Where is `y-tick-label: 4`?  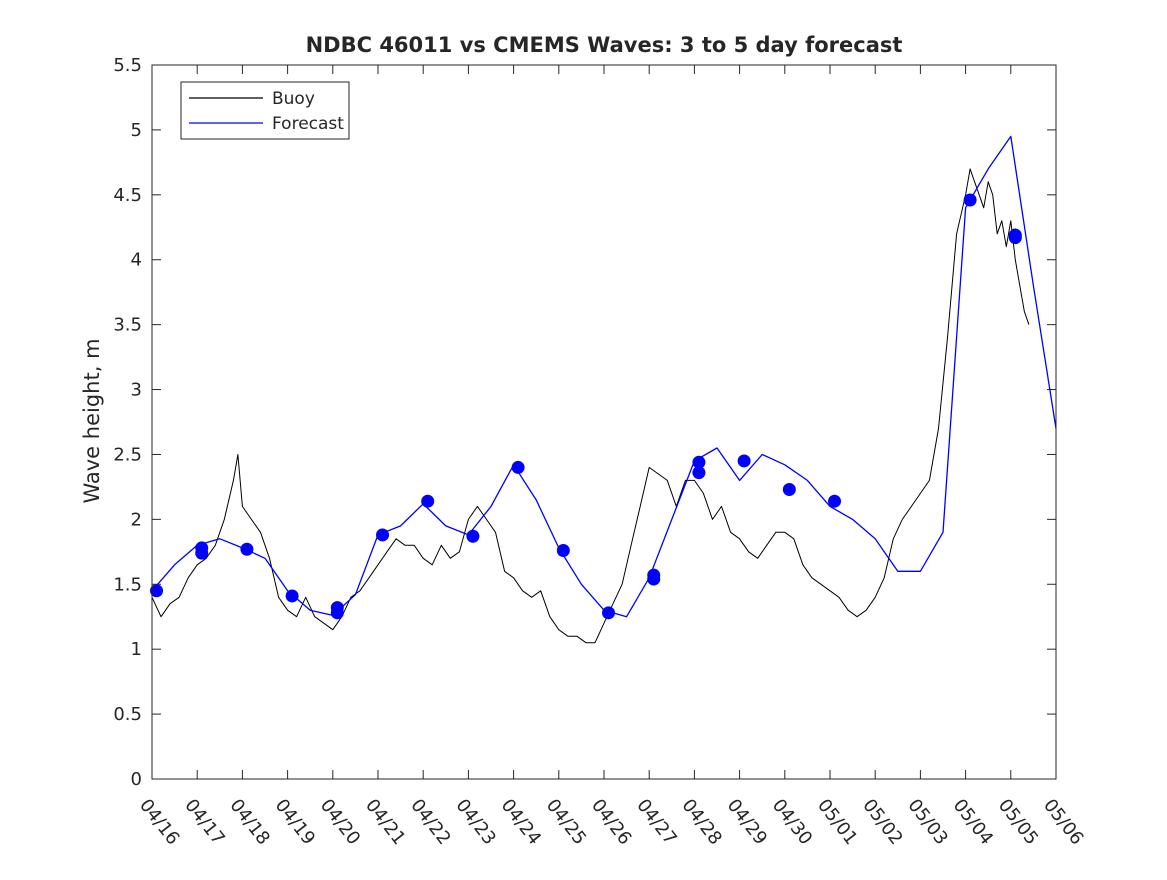 y-tick-label: 4 is located at coordinates (136, 260).